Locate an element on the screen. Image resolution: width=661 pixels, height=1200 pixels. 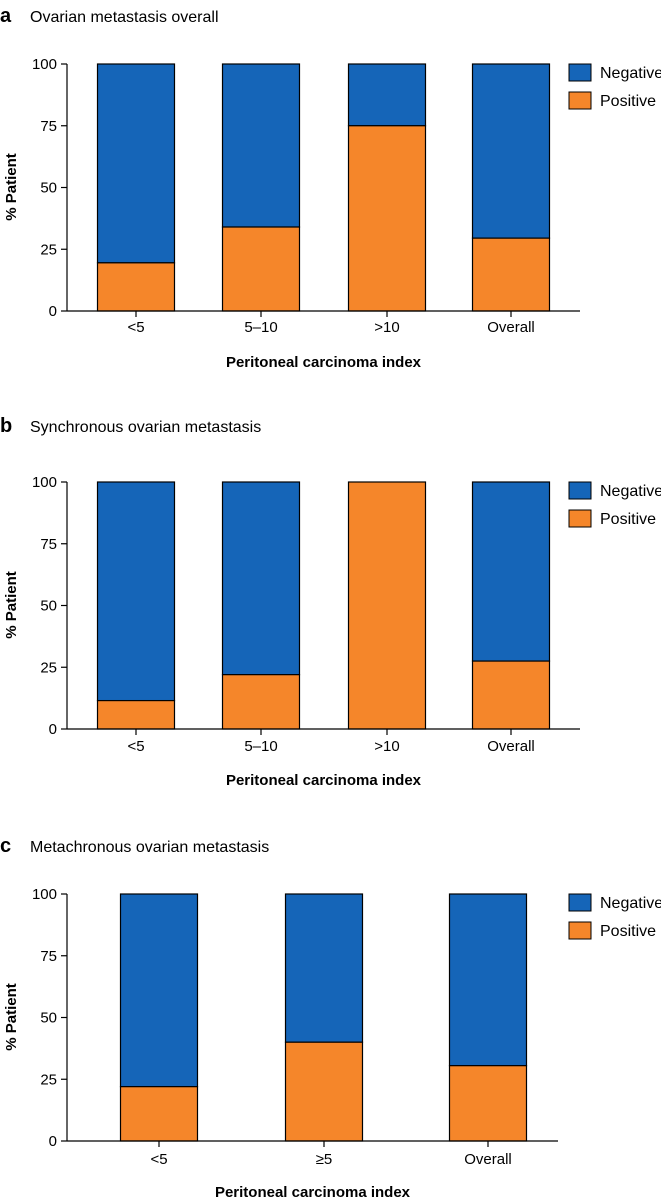
panel-letter: c is located at coordinates (5, 846).